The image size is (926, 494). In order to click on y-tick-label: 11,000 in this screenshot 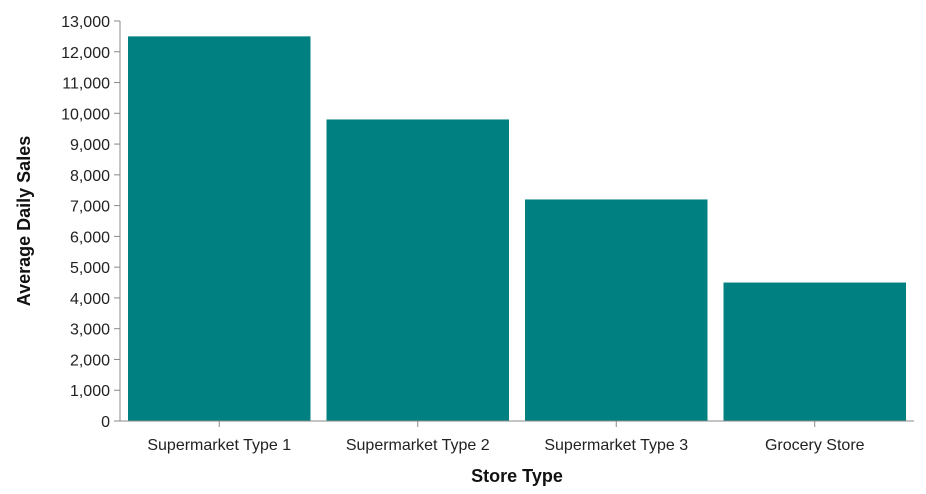, I will do `click(86, 84)`.